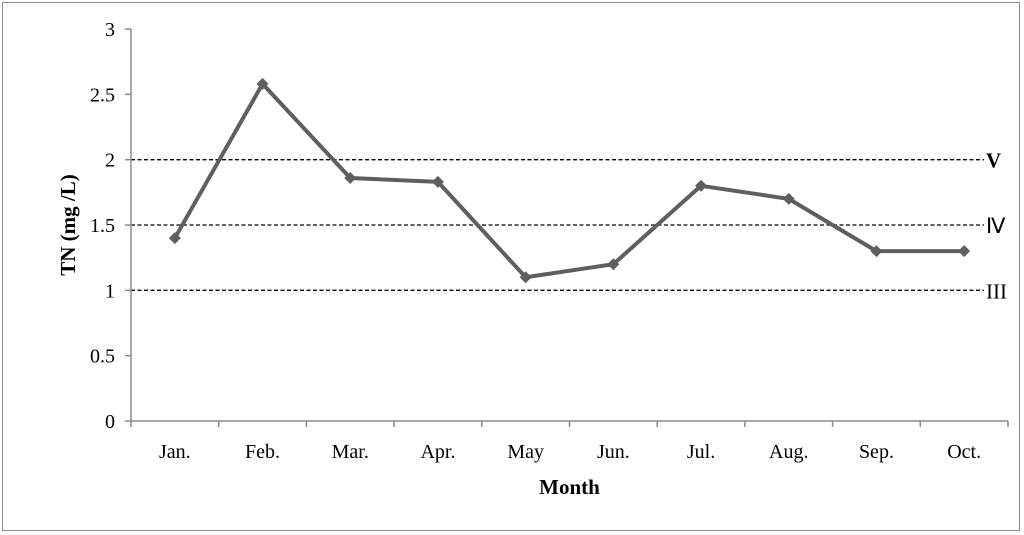  I want to click on x-tick-label: Jan., so click(175, 452).